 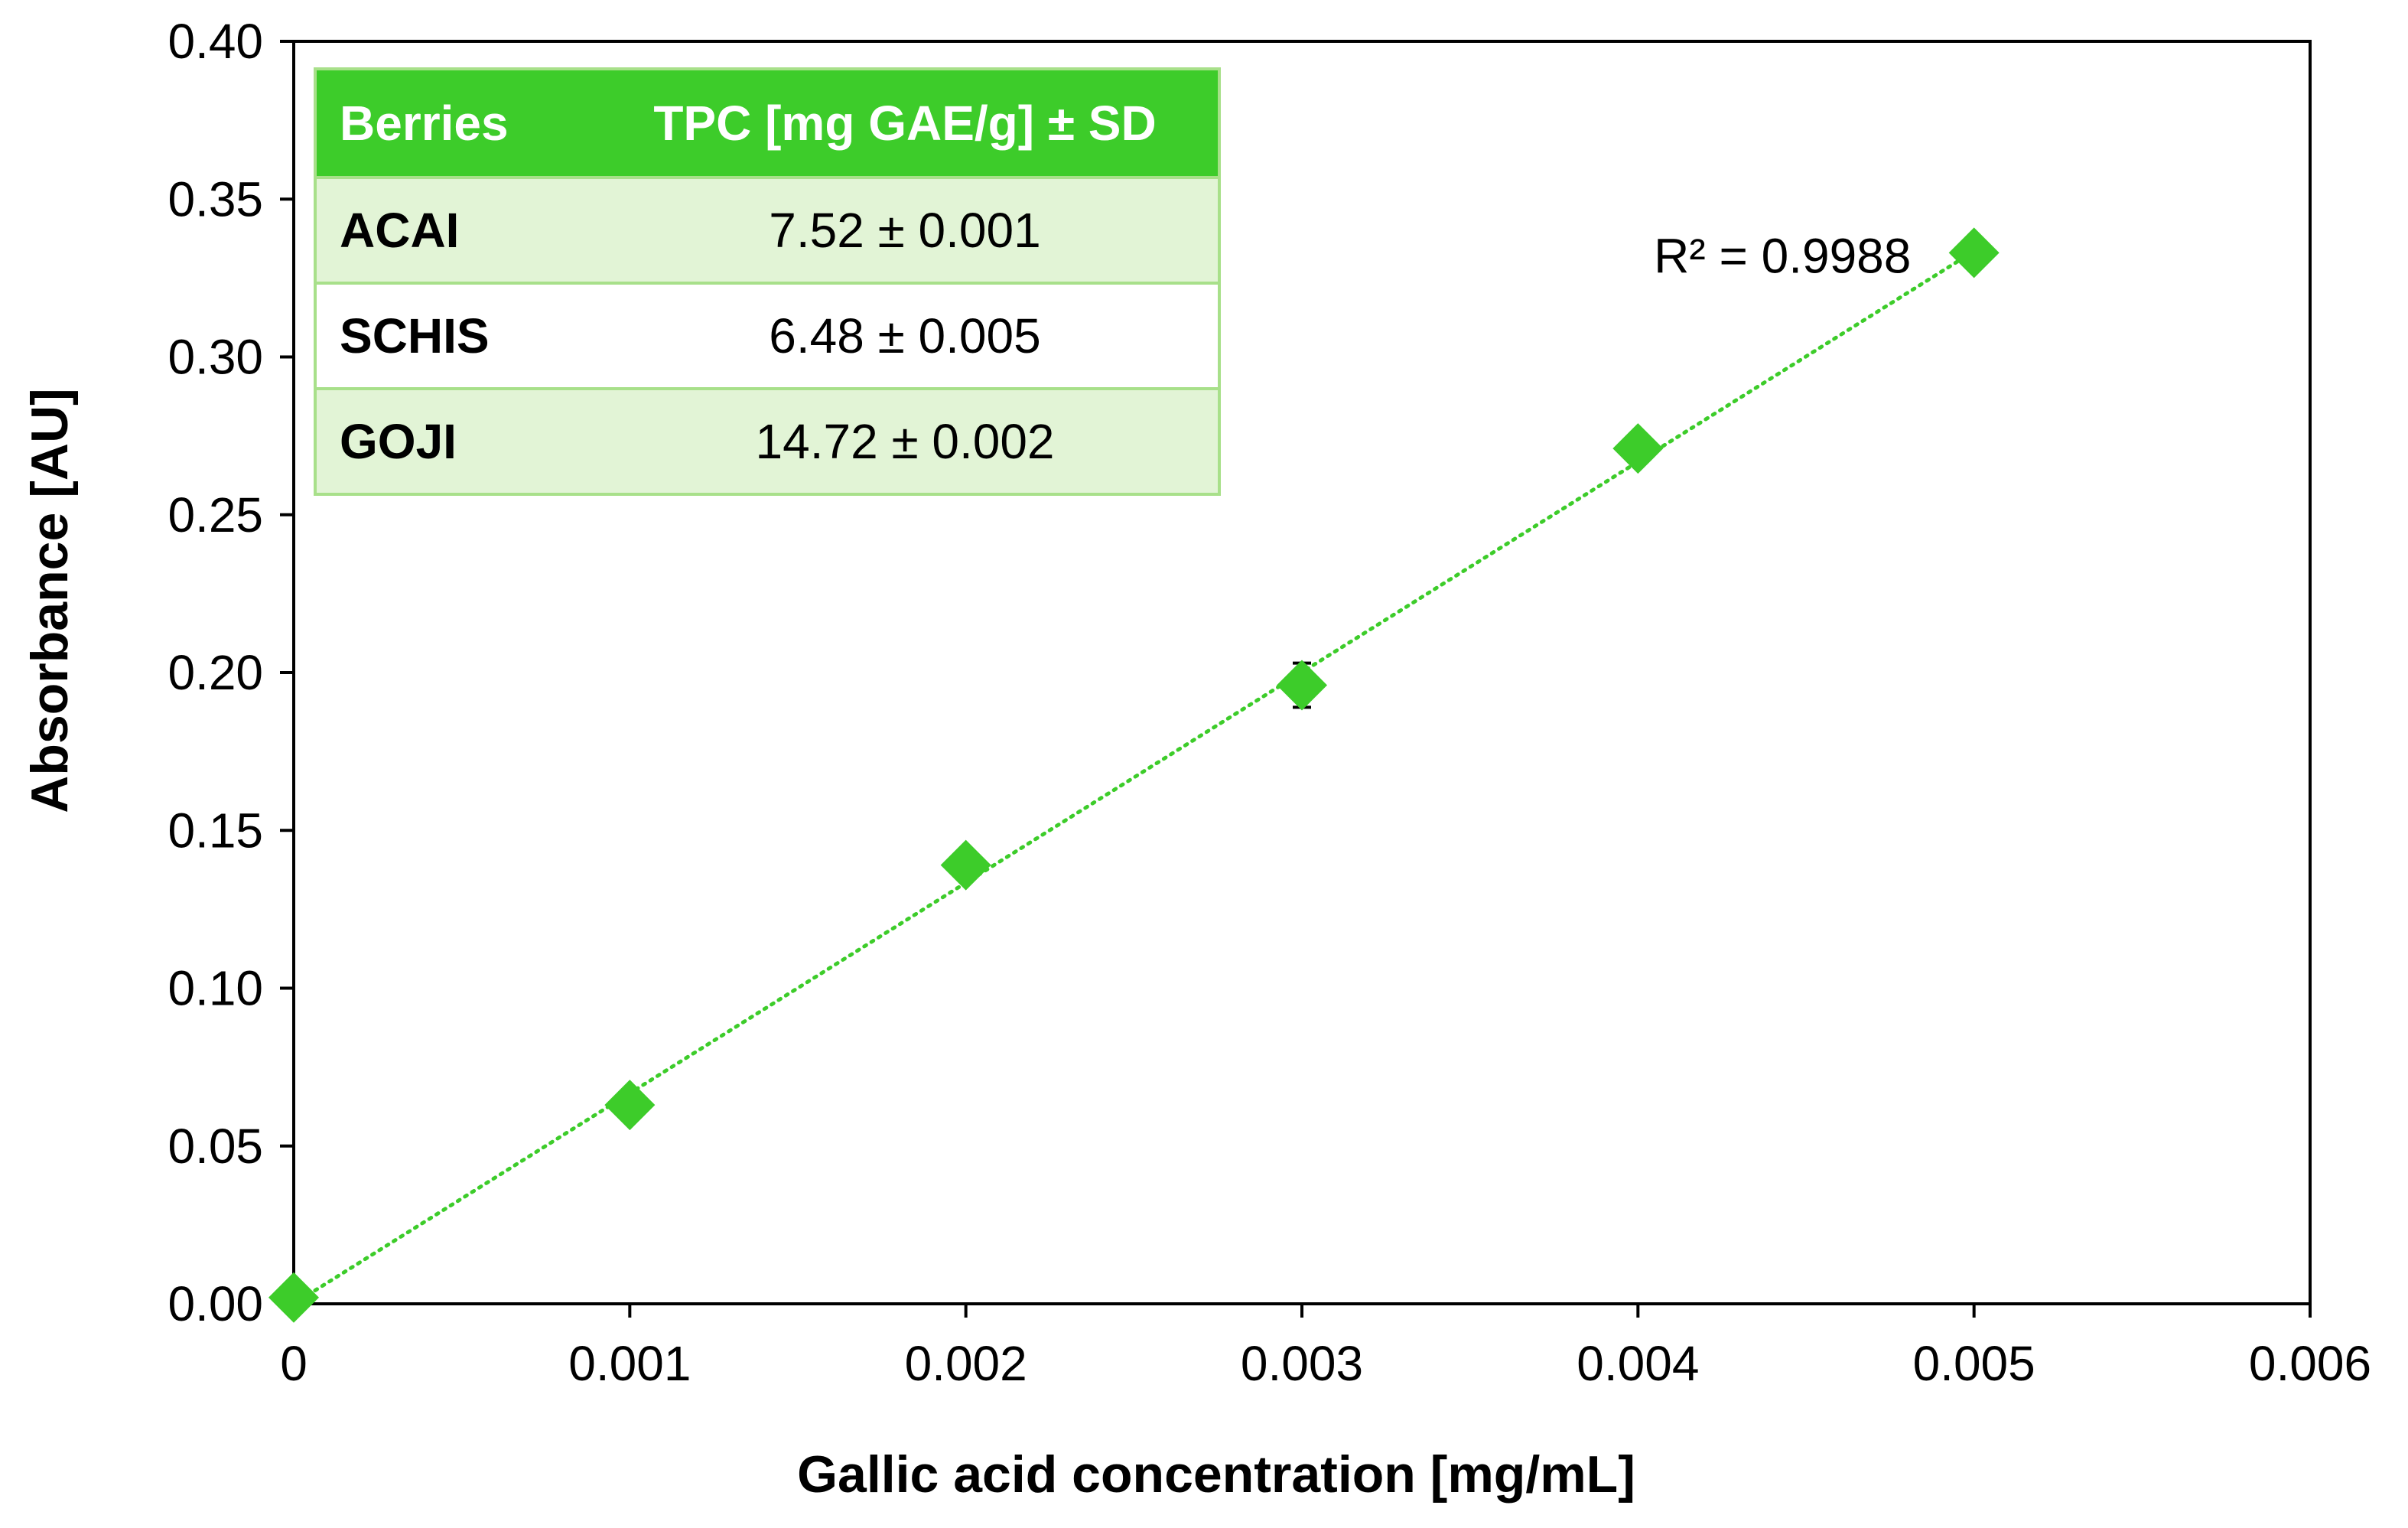 I want to click on y-axis-title: Absorbance [AU], so click(x=50, y=600).